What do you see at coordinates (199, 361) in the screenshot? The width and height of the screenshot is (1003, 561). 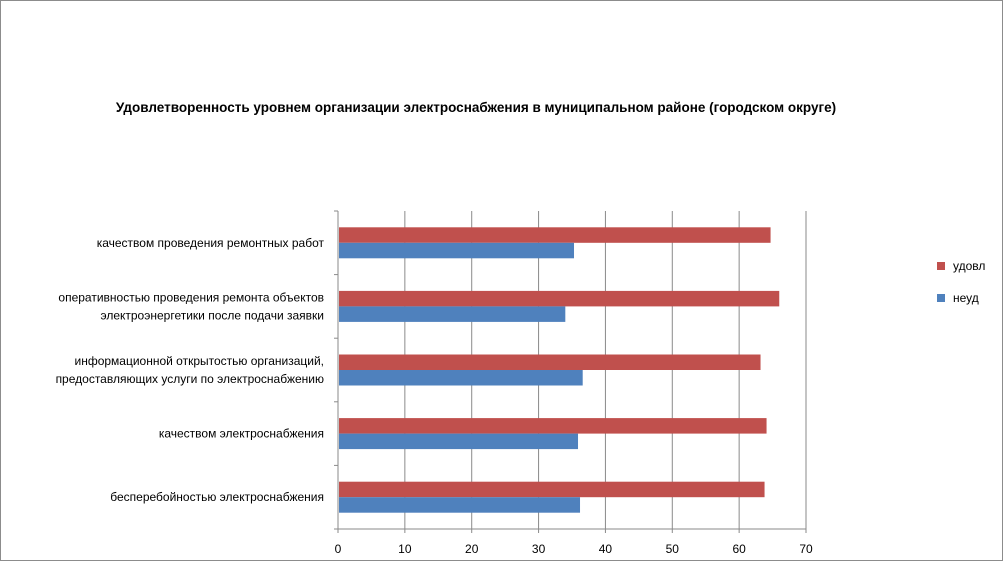 I see `category-label: информационной открытостью организаций,` at bounding box center [199, 361].